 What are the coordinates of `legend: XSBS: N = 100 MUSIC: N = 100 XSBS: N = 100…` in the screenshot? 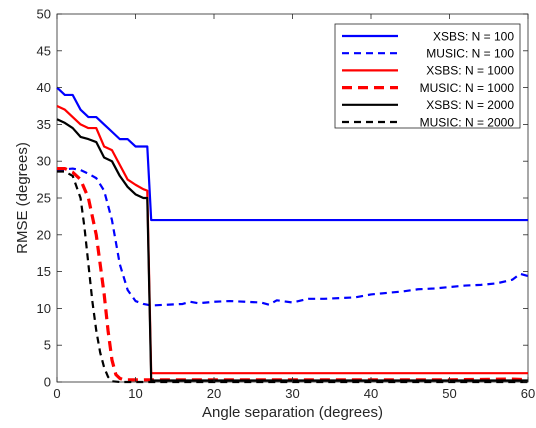 It's located at (427, 76).